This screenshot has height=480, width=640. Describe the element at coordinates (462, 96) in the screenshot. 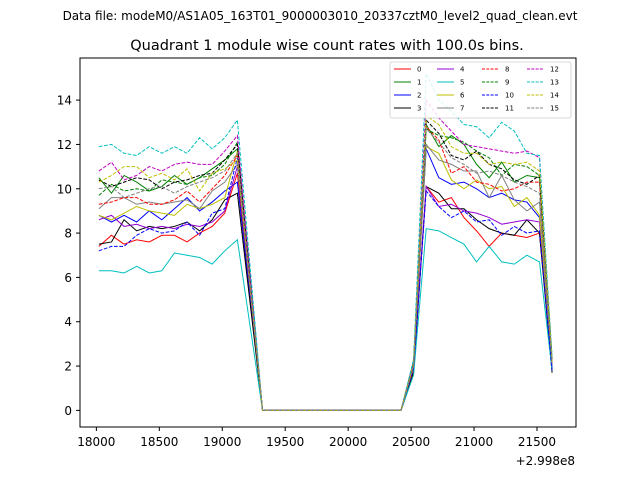

I see `legend-label-6: 6` at that location.